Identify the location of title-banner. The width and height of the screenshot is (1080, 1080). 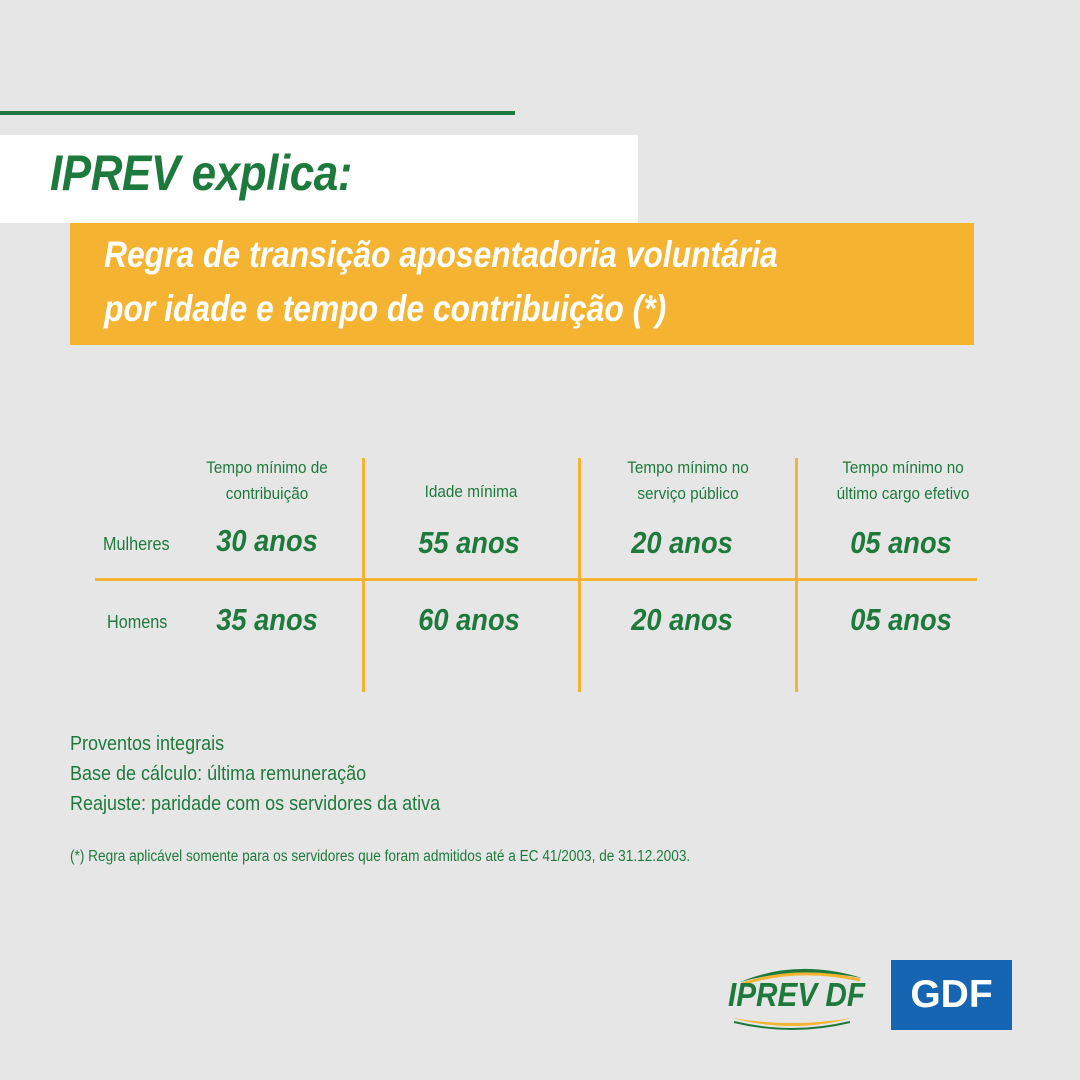
(319, 179).